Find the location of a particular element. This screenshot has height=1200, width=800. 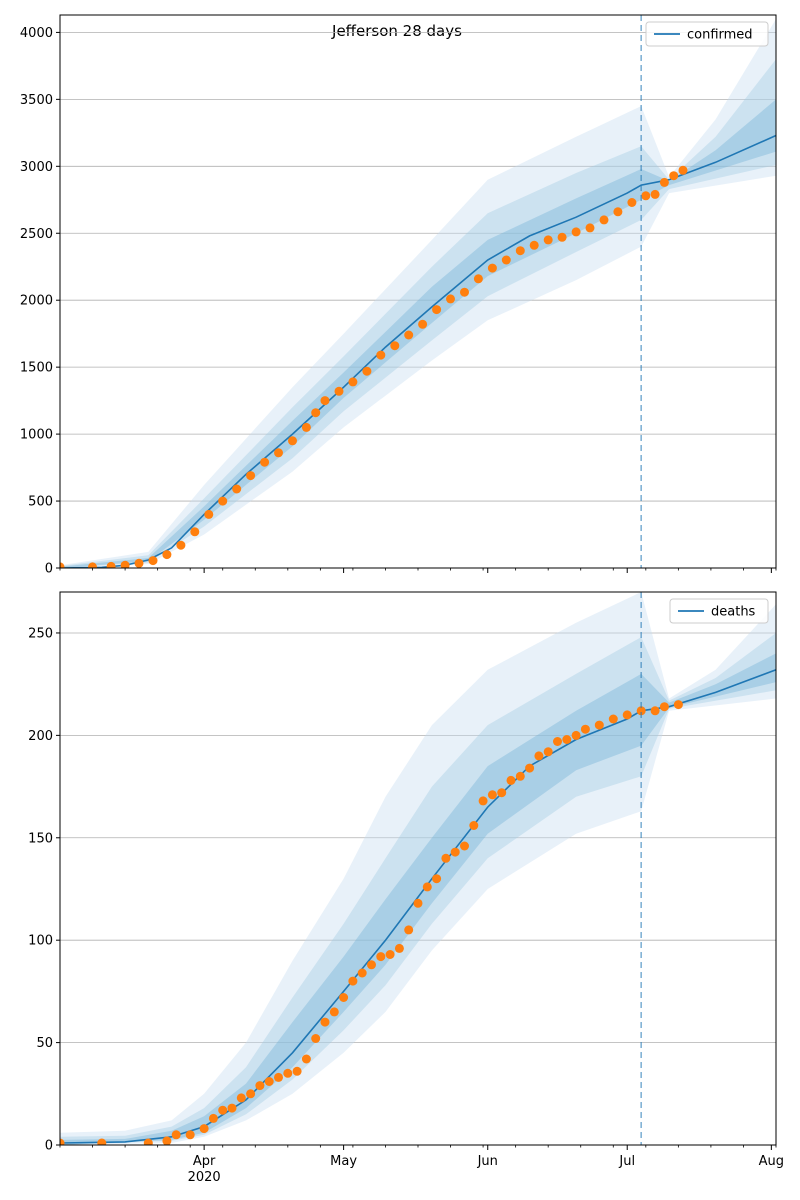

y-tick-label: 1500 is located at coordinates (36, 368).